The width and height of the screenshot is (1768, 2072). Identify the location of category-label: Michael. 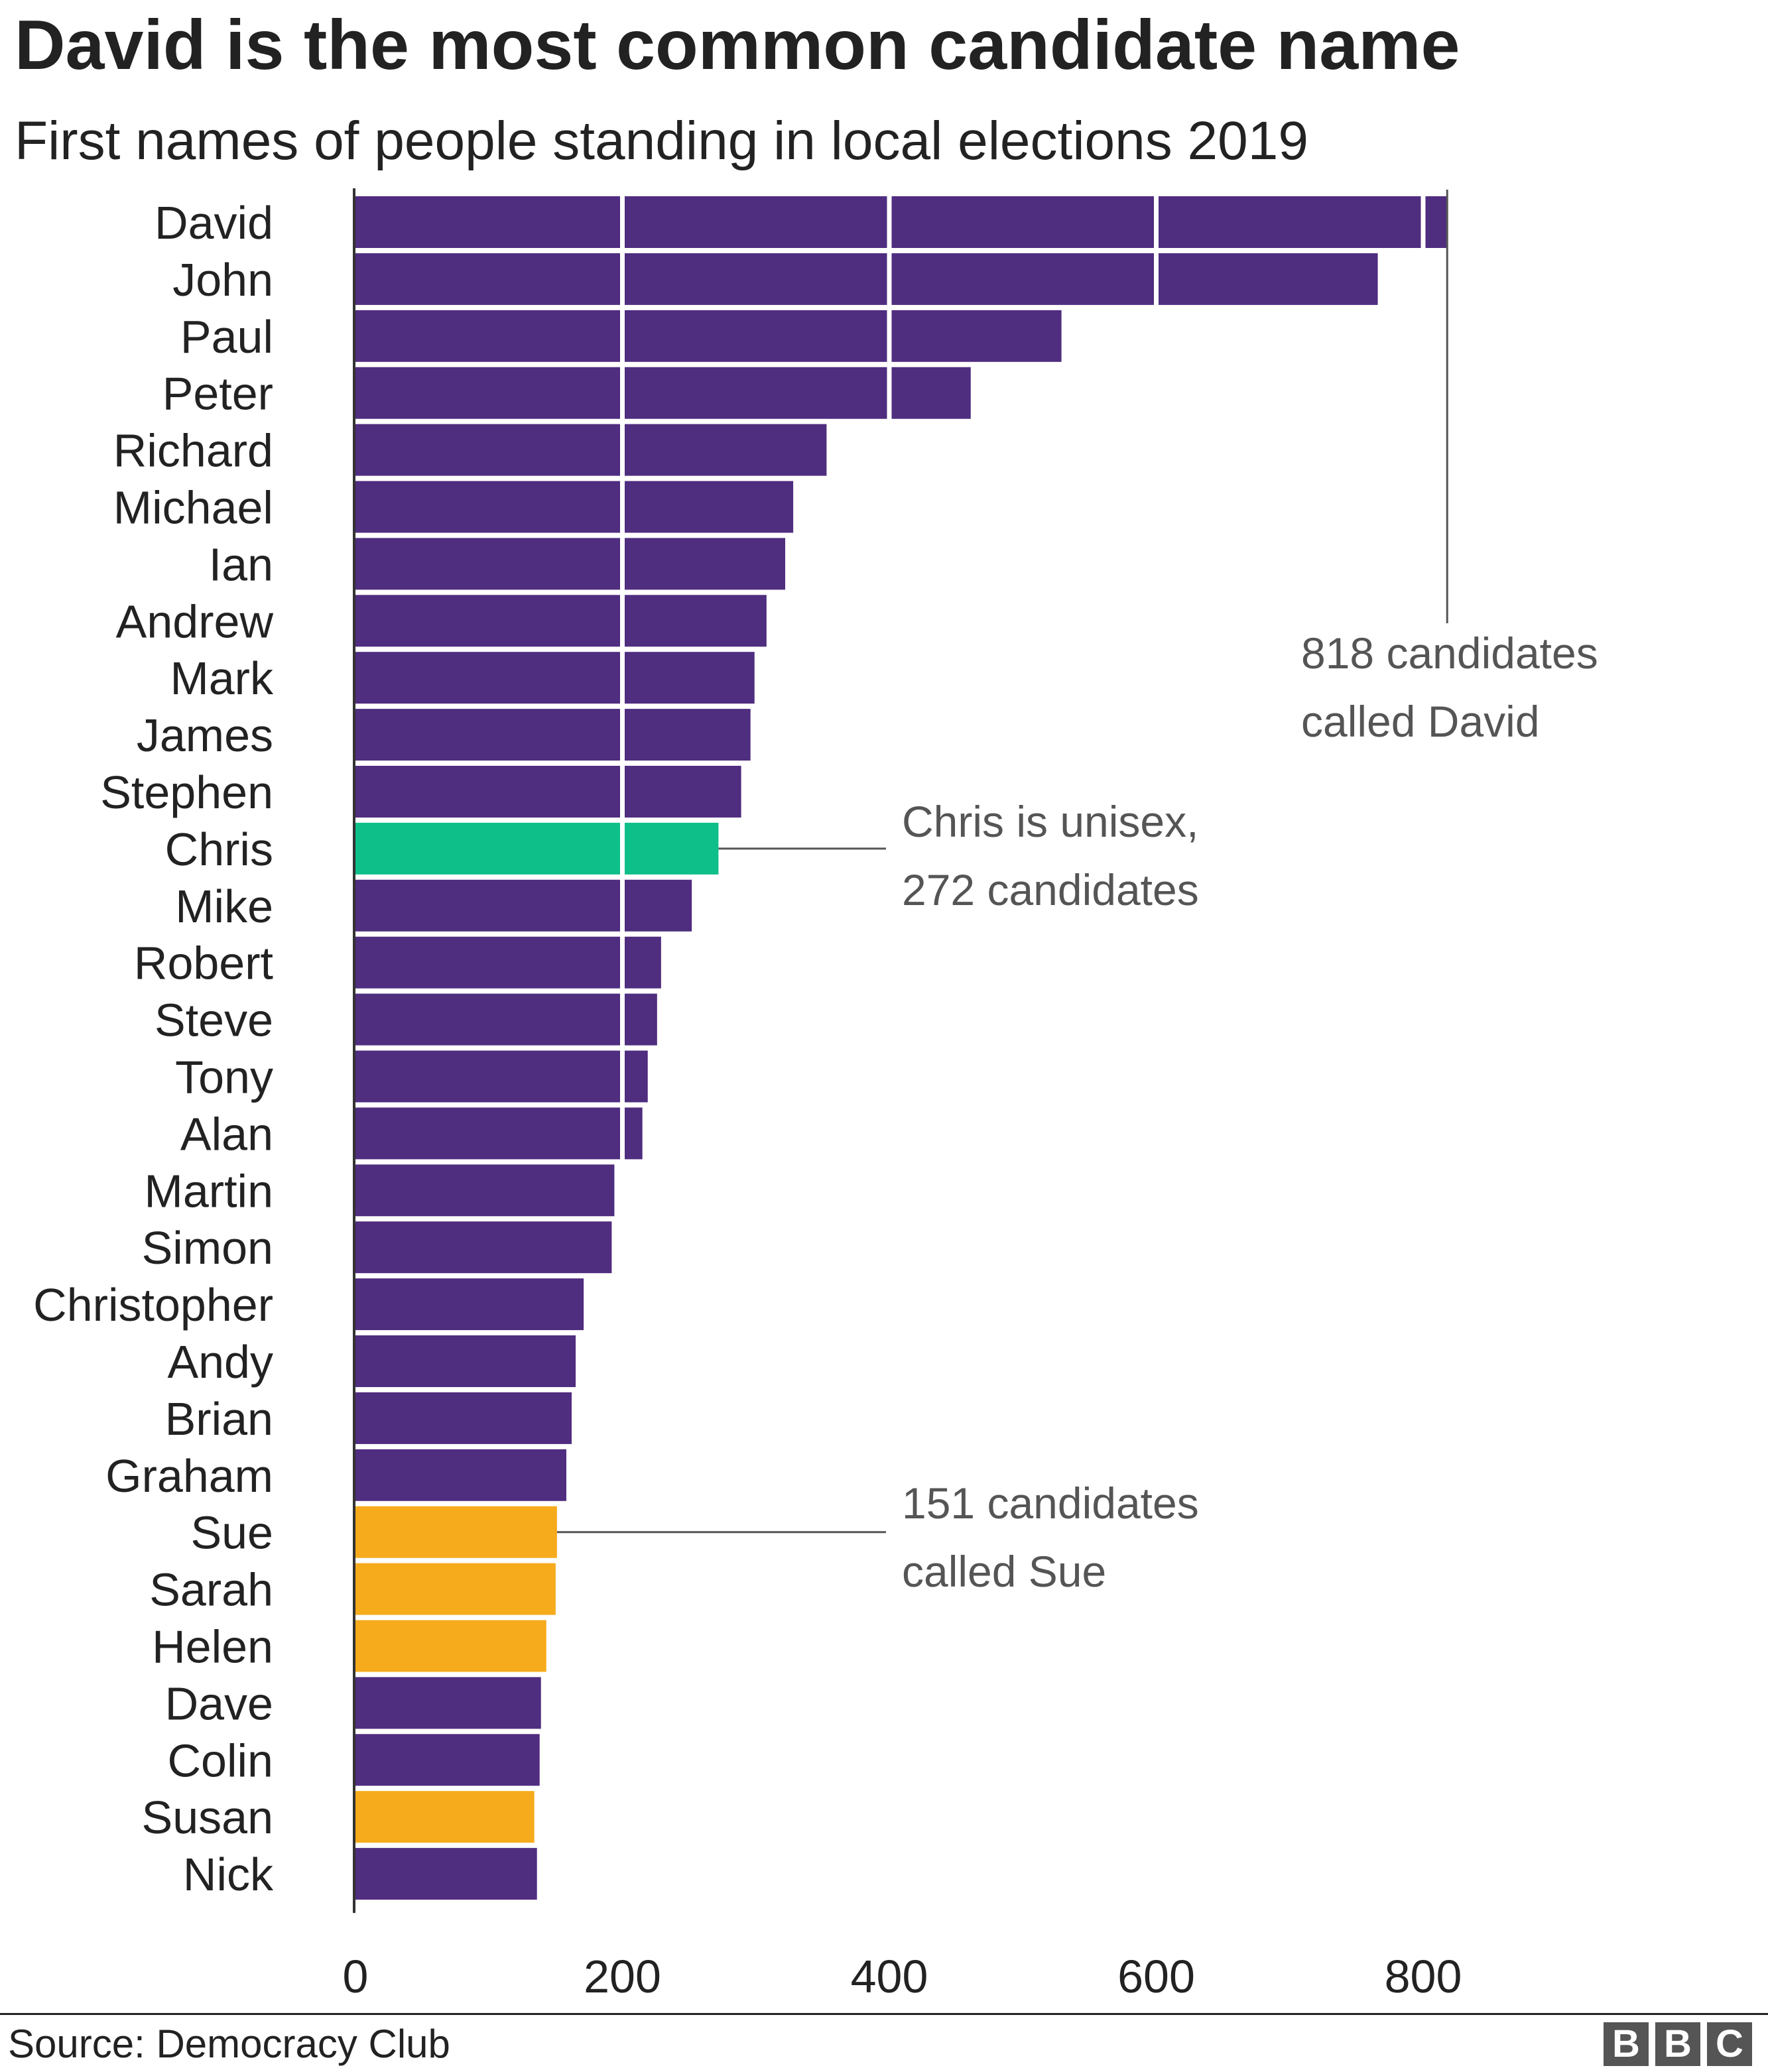
(193, 508).